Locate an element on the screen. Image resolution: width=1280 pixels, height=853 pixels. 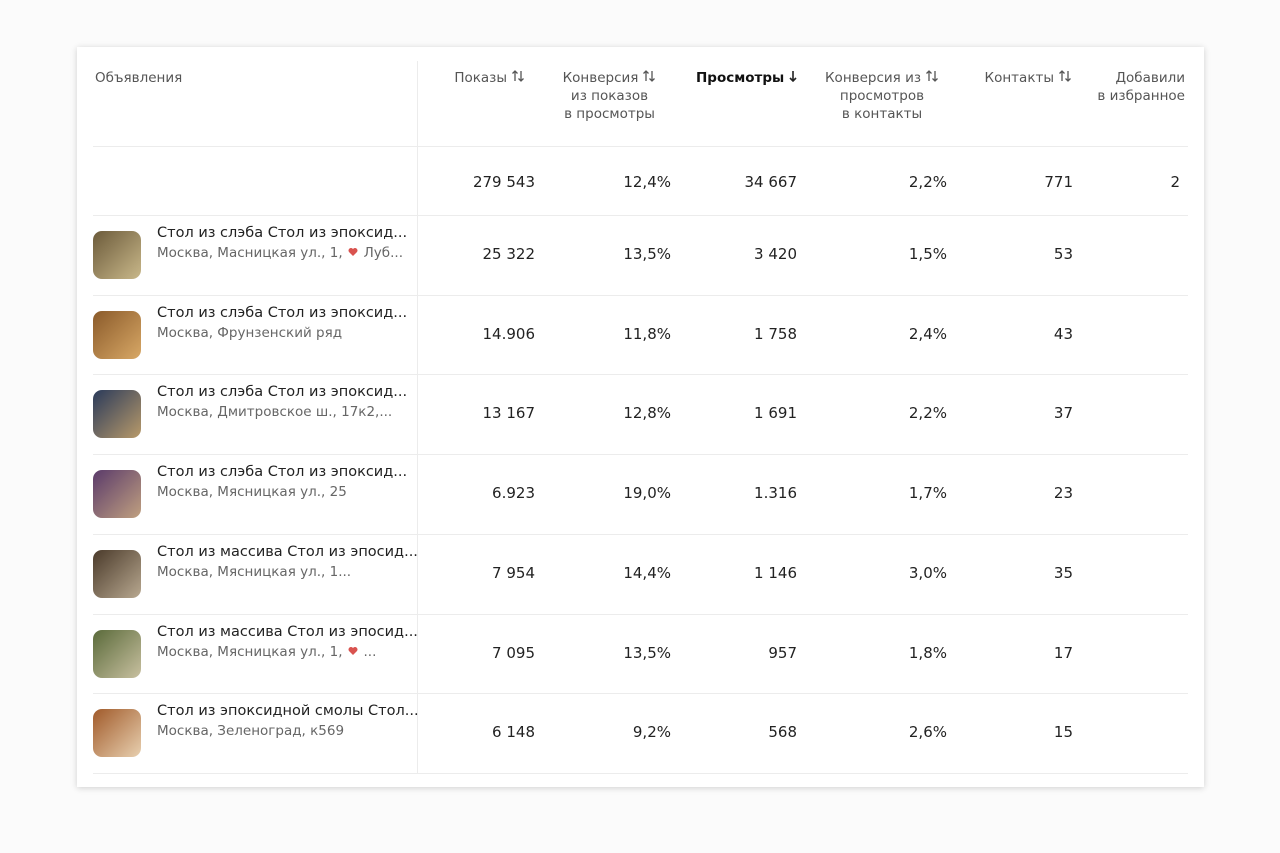
cell: 3 420 is located at coordinates (775, 254).